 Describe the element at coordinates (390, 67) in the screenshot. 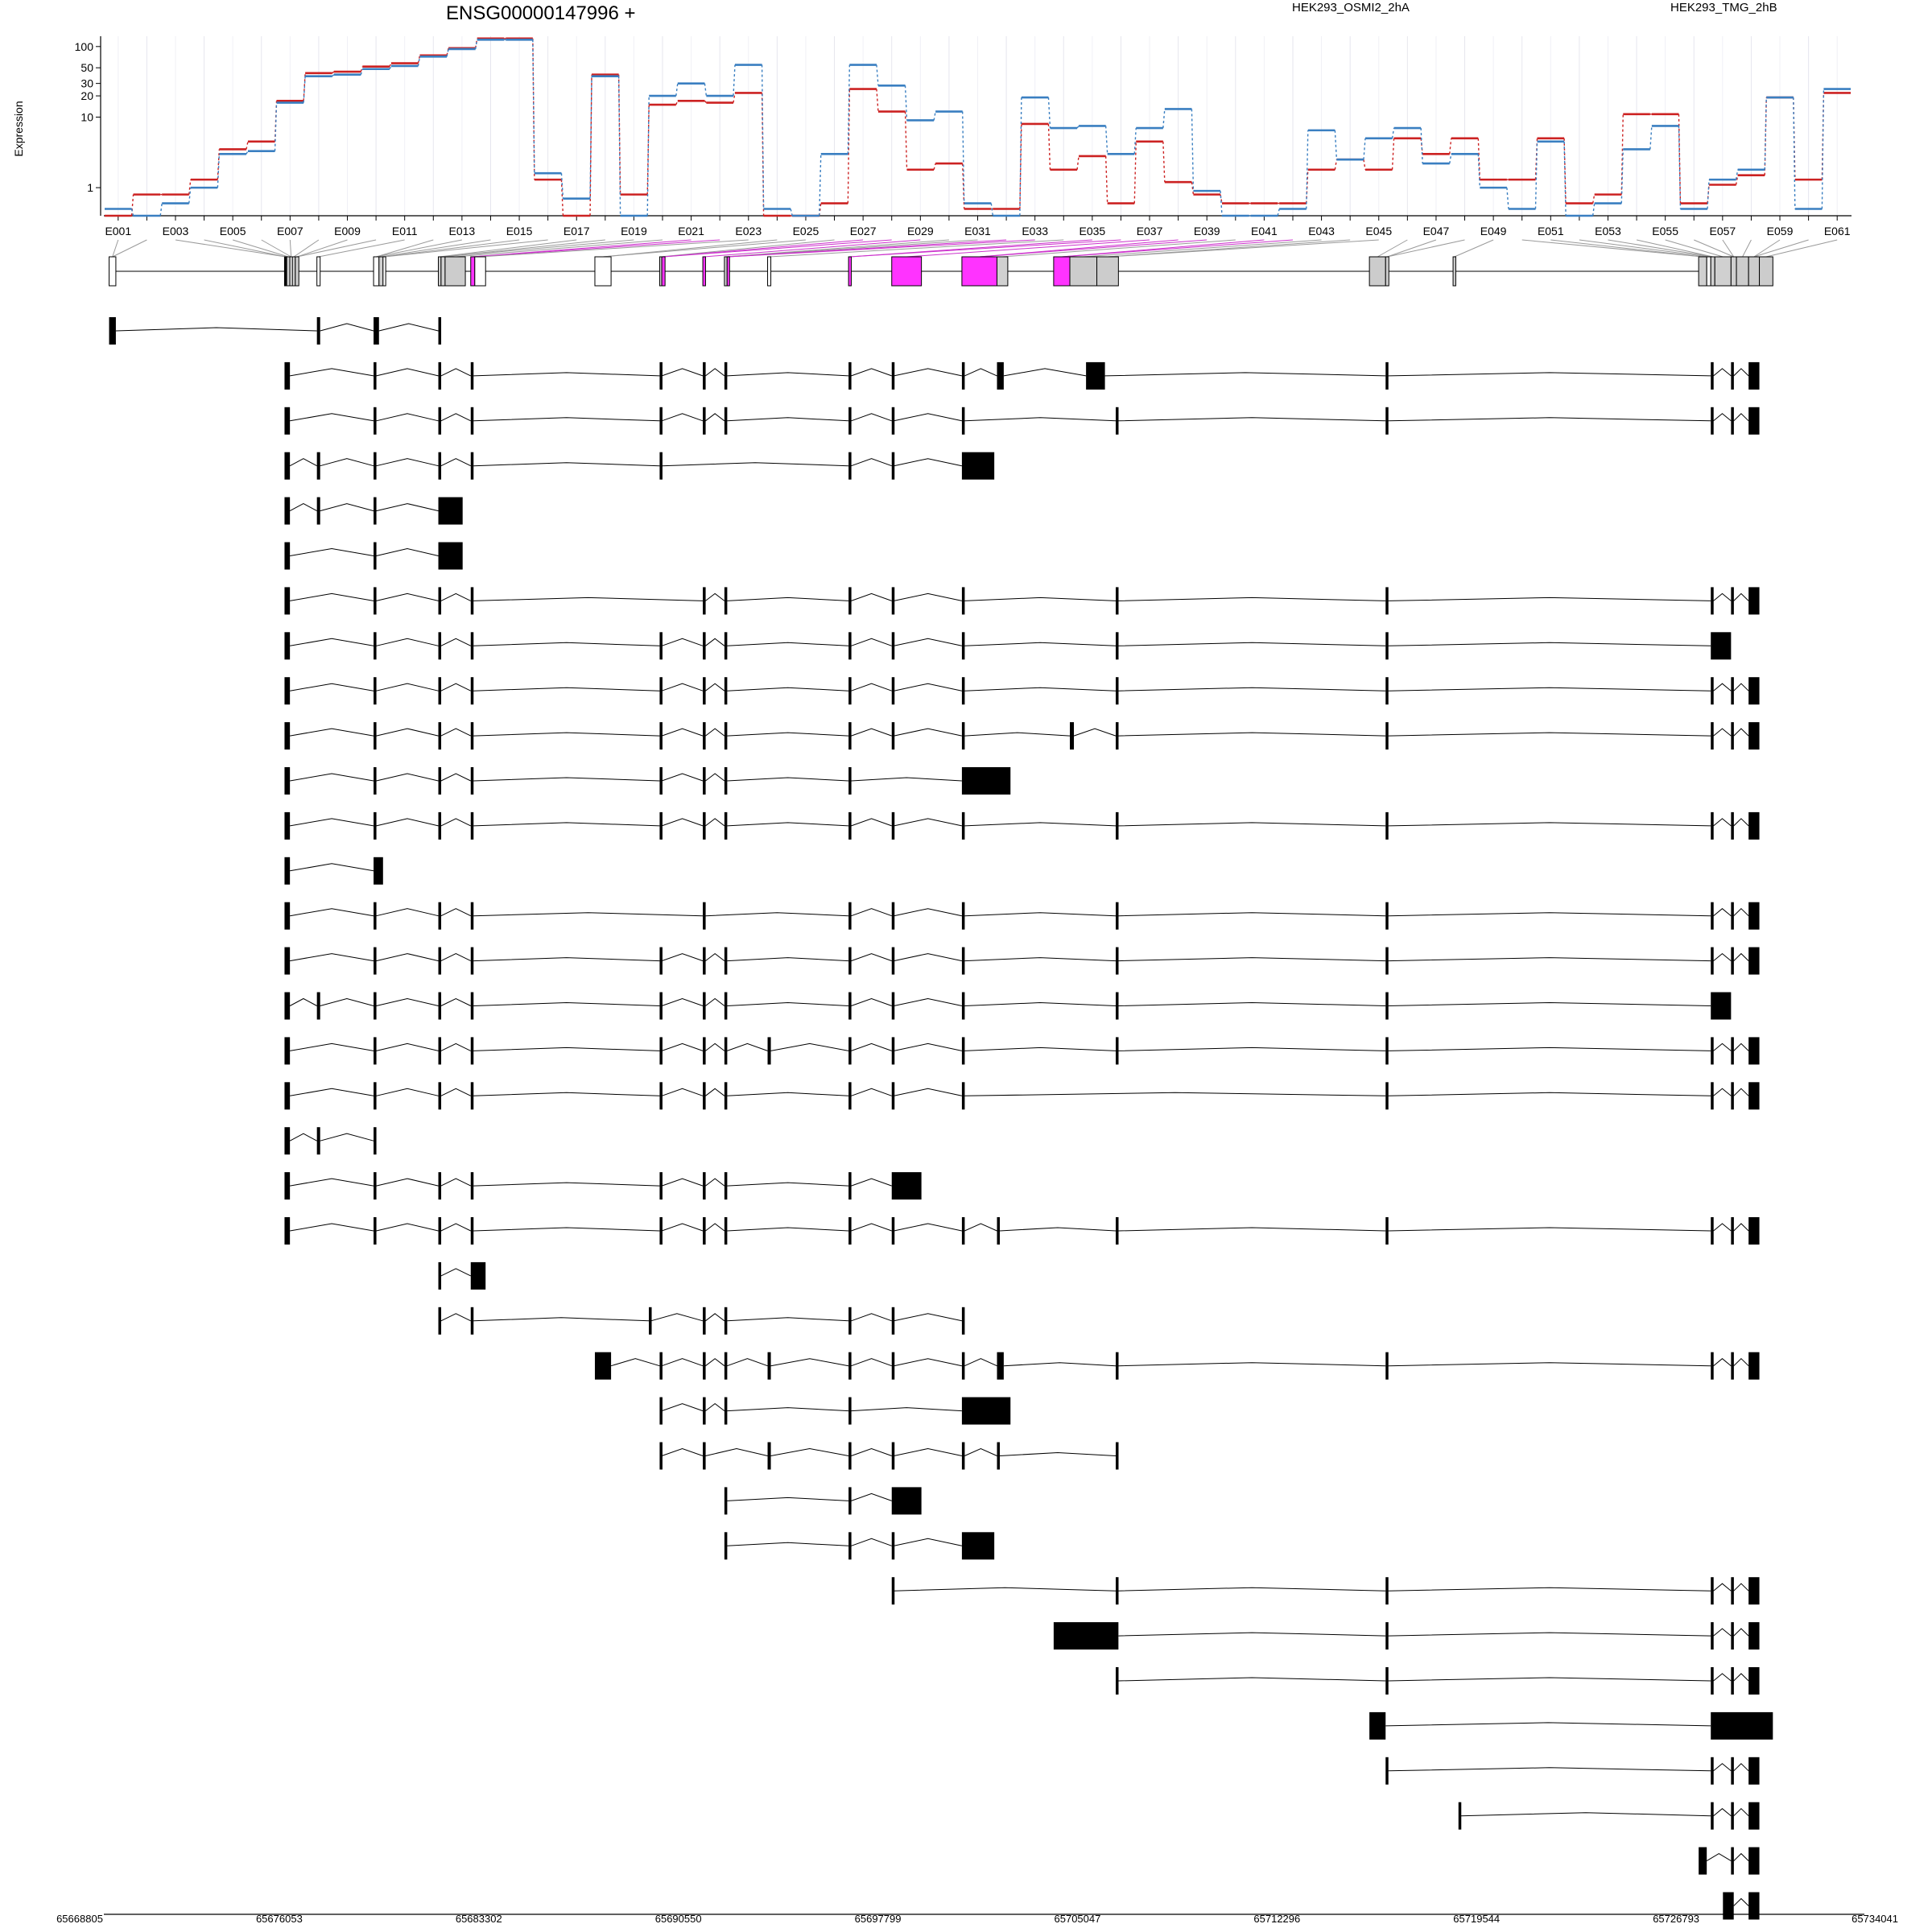

I see `series-2-connector-E010` at that location.